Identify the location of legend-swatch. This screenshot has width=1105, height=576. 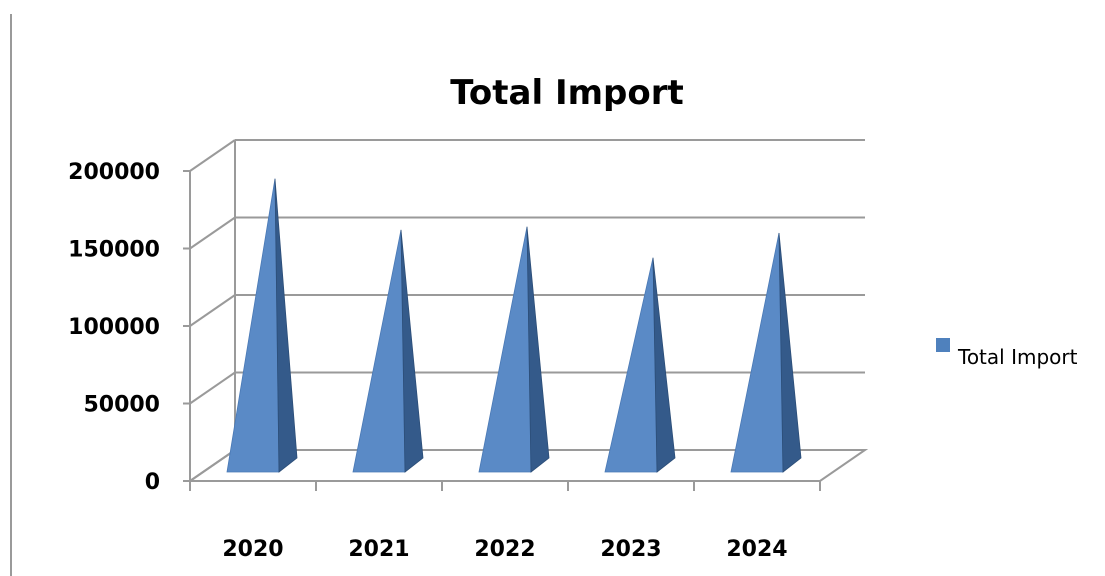
(943, 345).